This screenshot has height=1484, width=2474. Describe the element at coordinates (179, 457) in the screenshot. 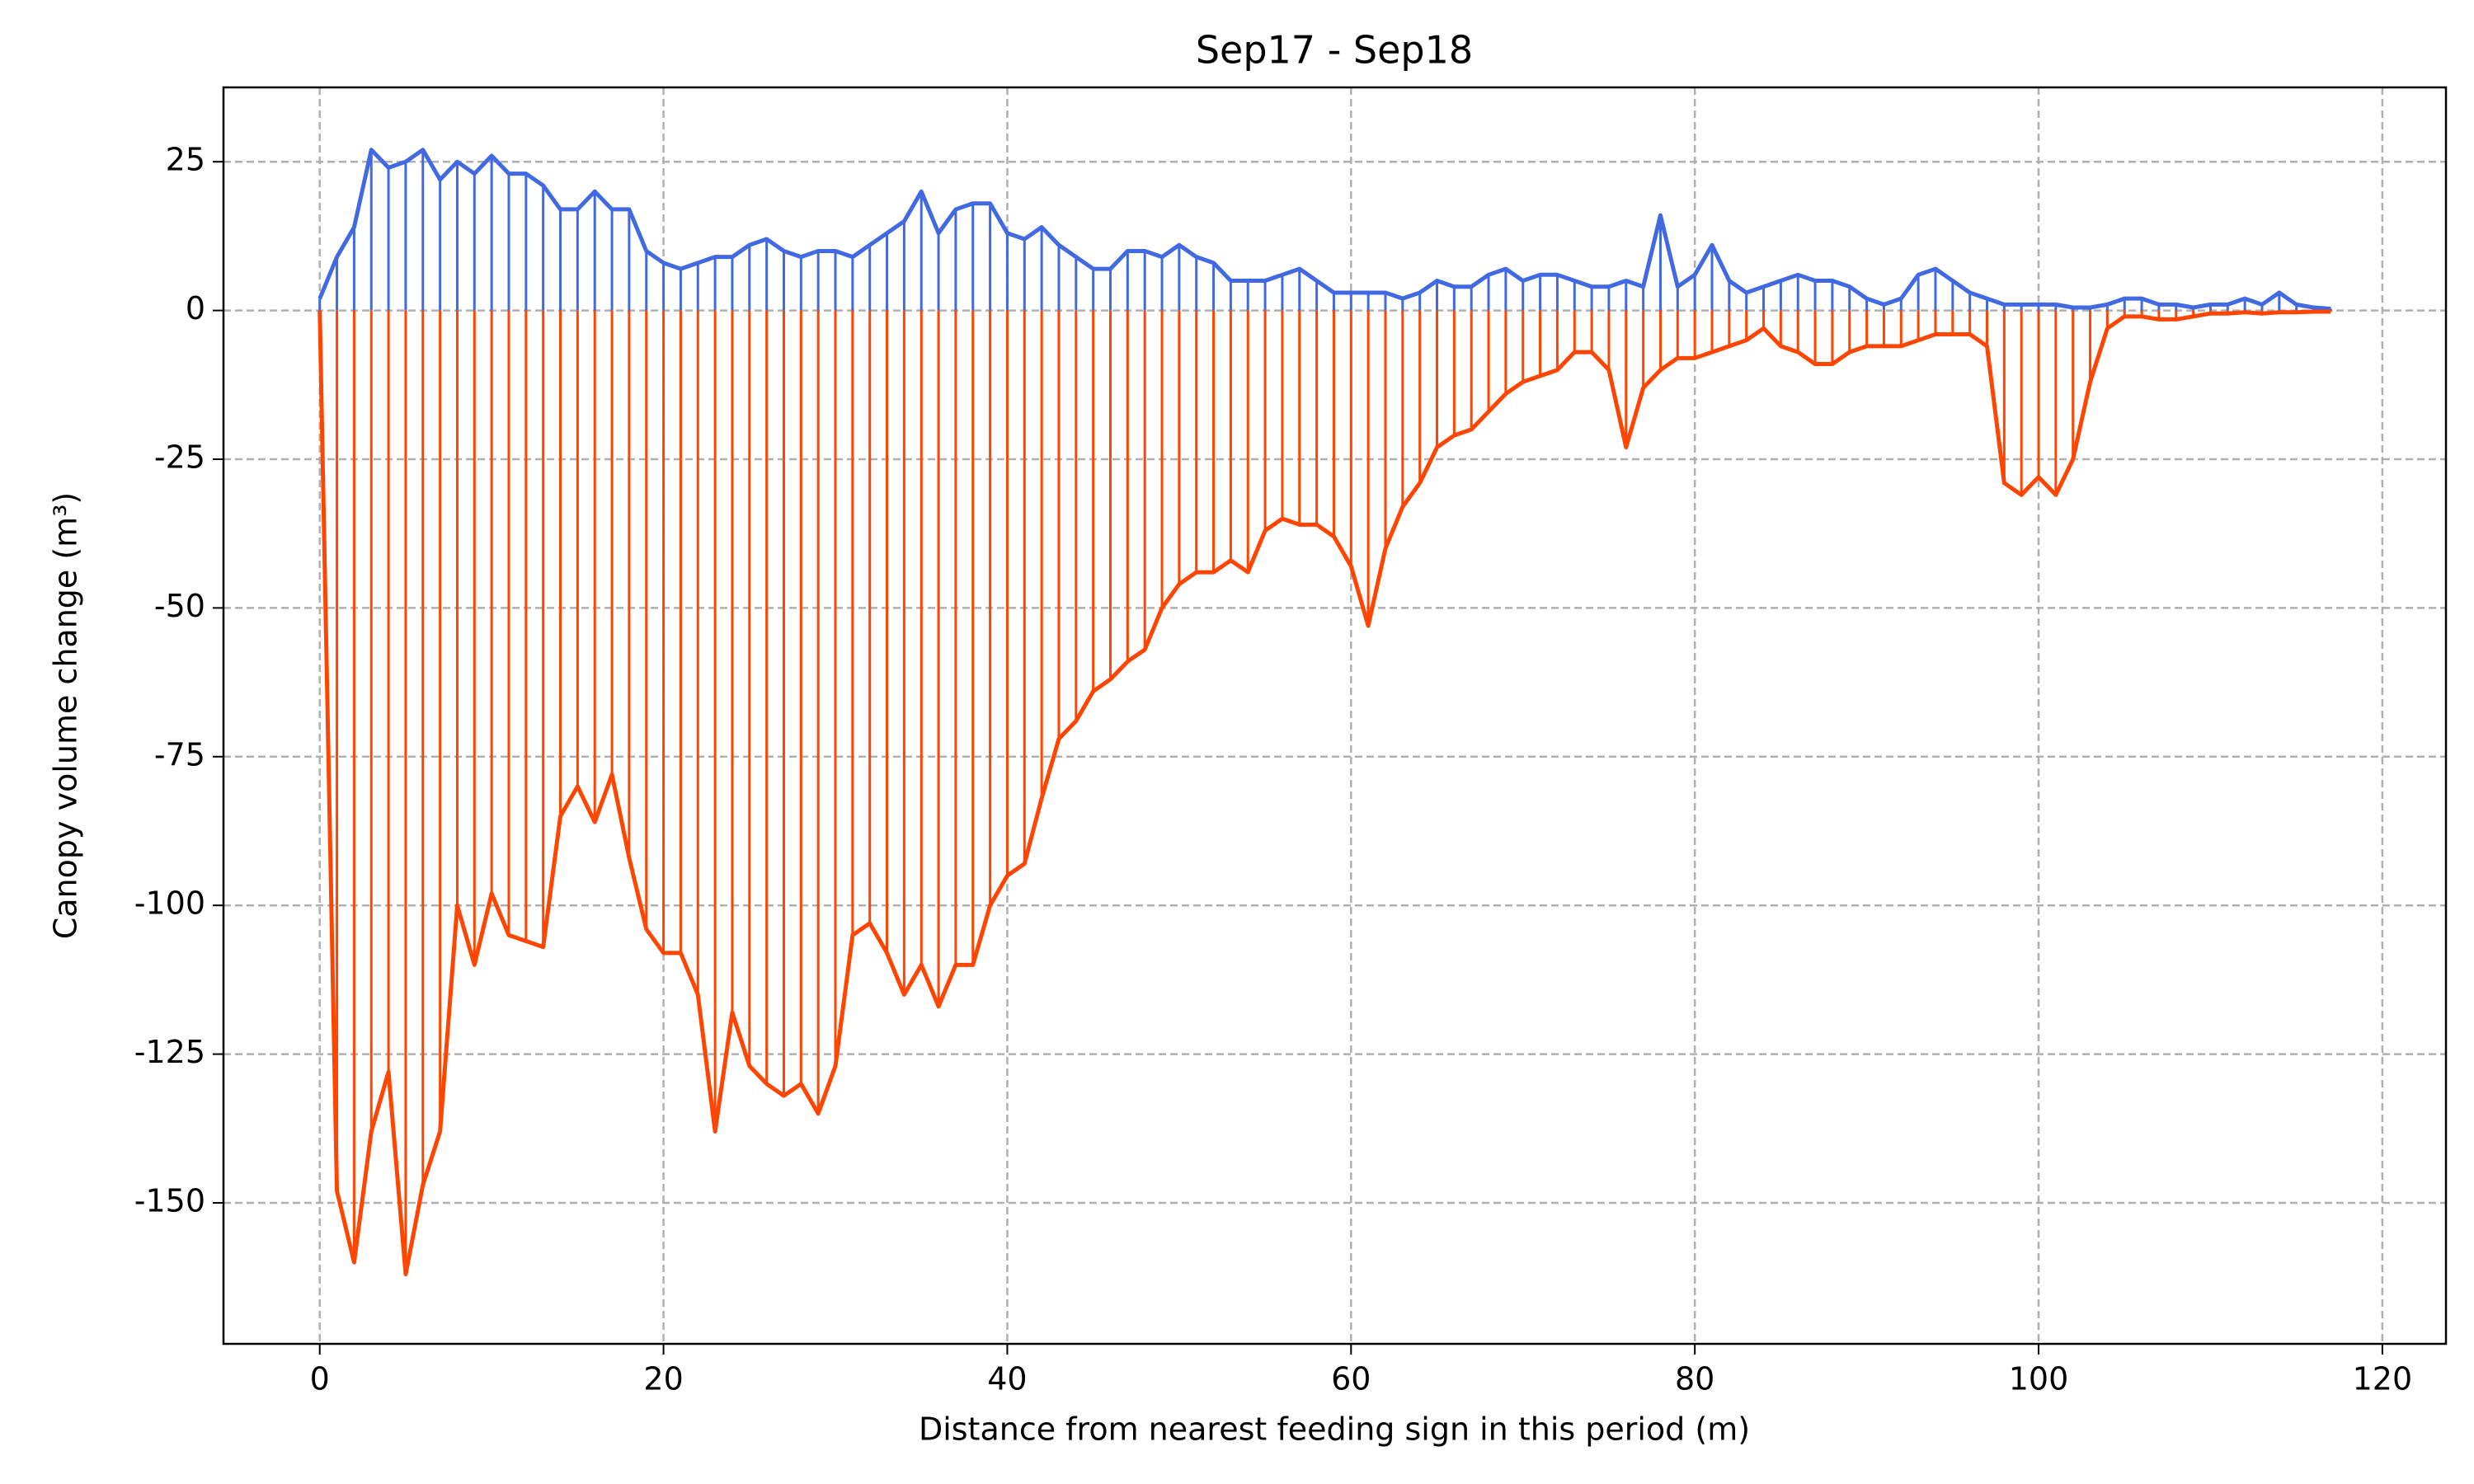

I see `y-tick-label: -25` at that location.